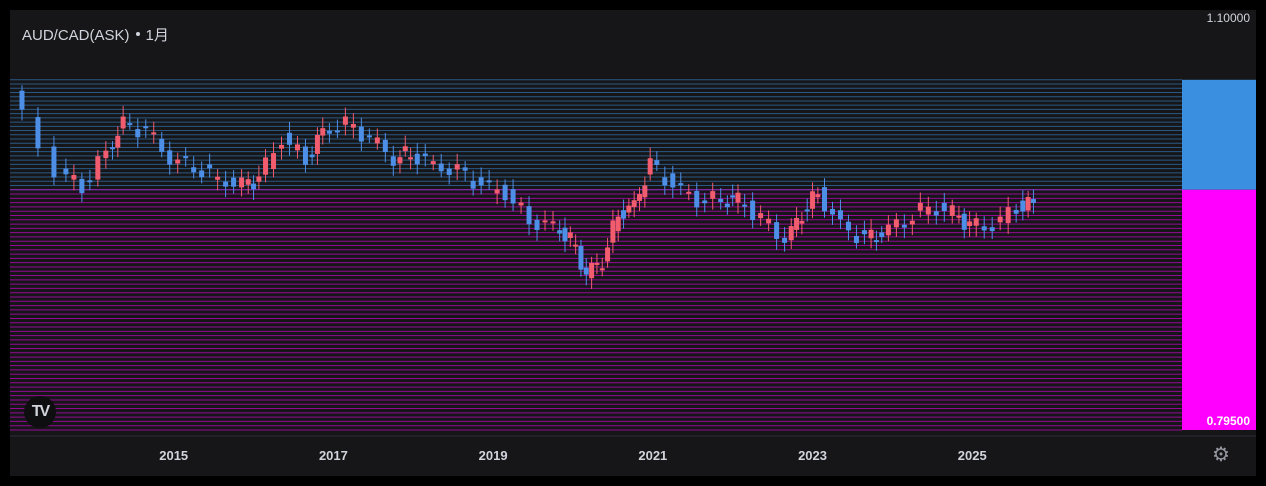 Image resolution: width=1266 pixels, height=486 pixels. I want to click on x-tick-label: 2015, so click(173, 455).